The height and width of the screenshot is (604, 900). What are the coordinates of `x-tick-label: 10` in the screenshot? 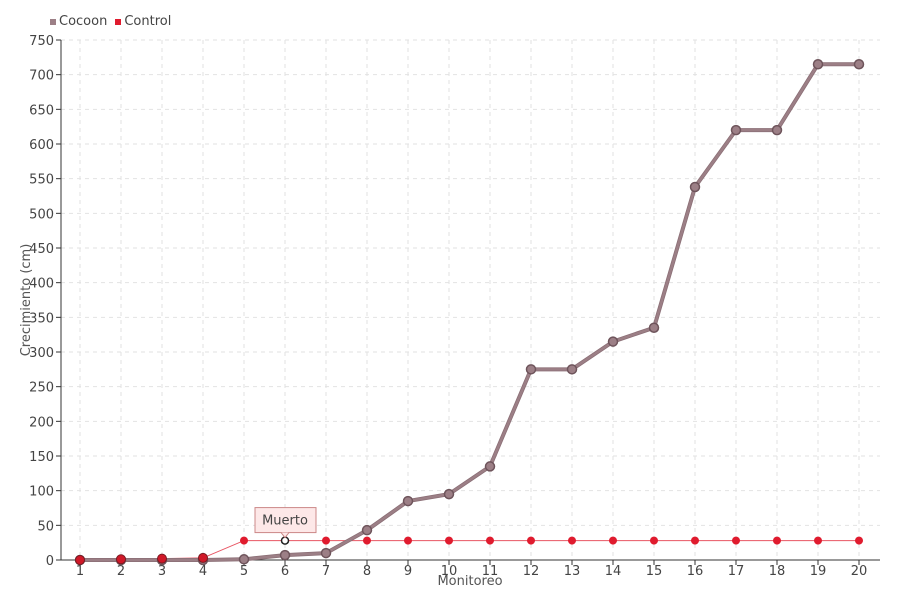 It's located at (449, 571).